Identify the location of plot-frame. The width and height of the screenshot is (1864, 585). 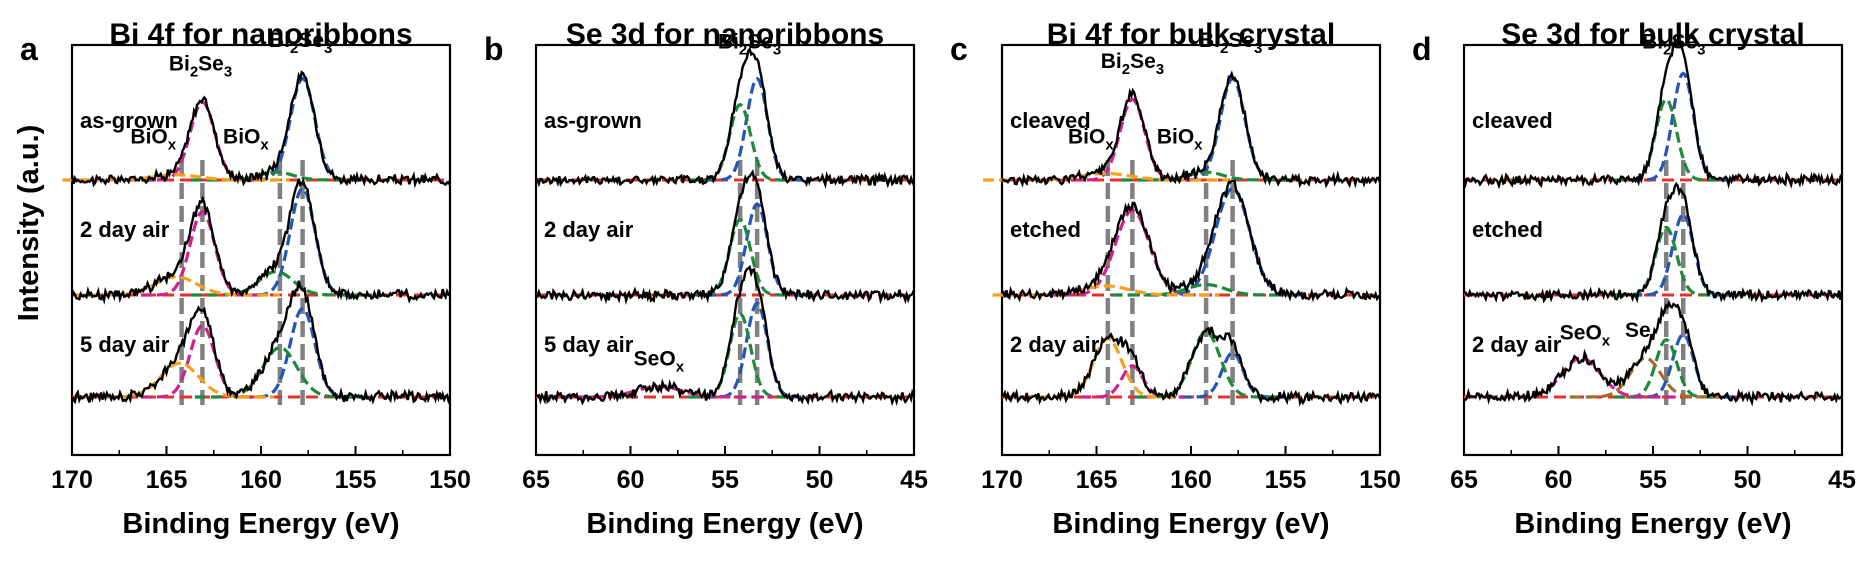
(1653, 250).